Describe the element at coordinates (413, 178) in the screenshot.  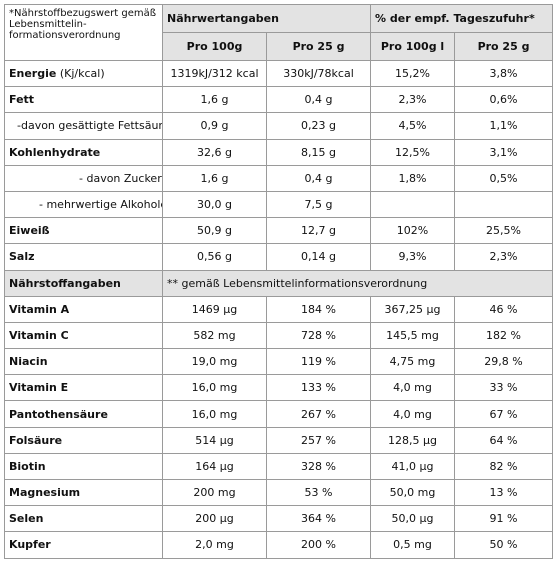
I see `cell-value: 1,8%` at that location.